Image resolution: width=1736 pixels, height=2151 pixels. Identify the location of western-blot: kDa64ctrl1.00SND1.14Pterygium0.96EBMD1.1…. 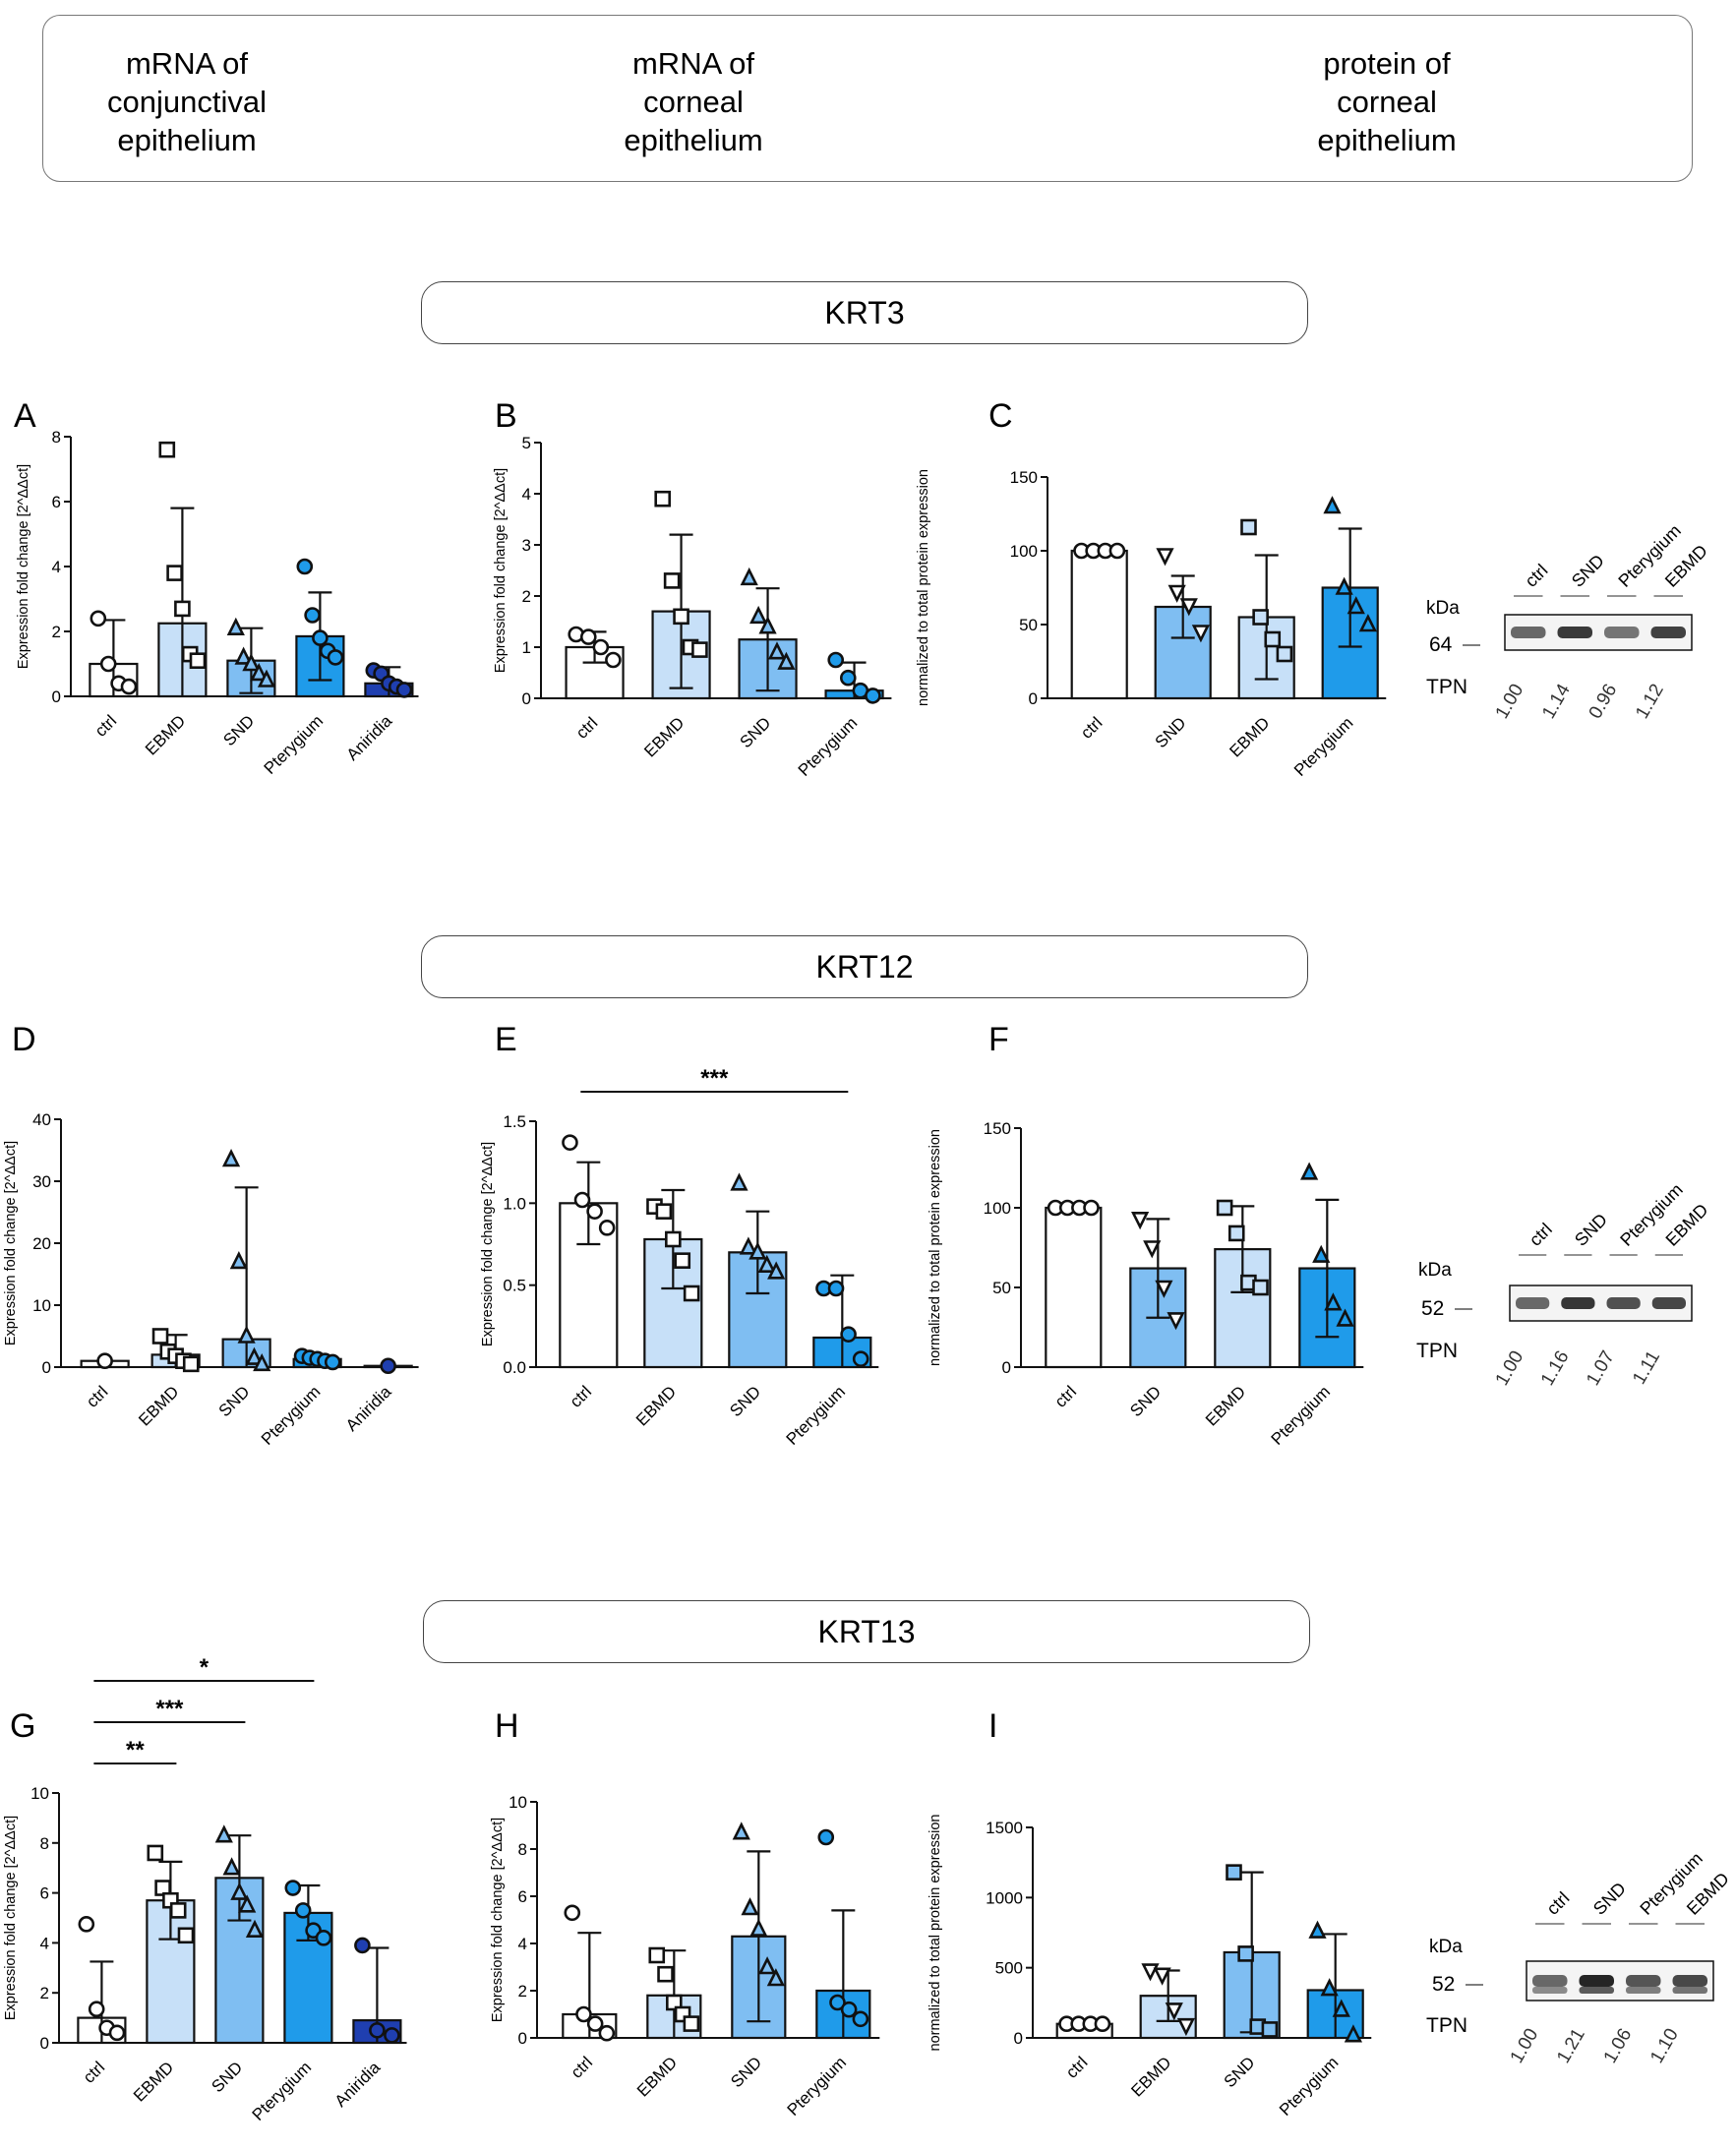
(1568, 621).